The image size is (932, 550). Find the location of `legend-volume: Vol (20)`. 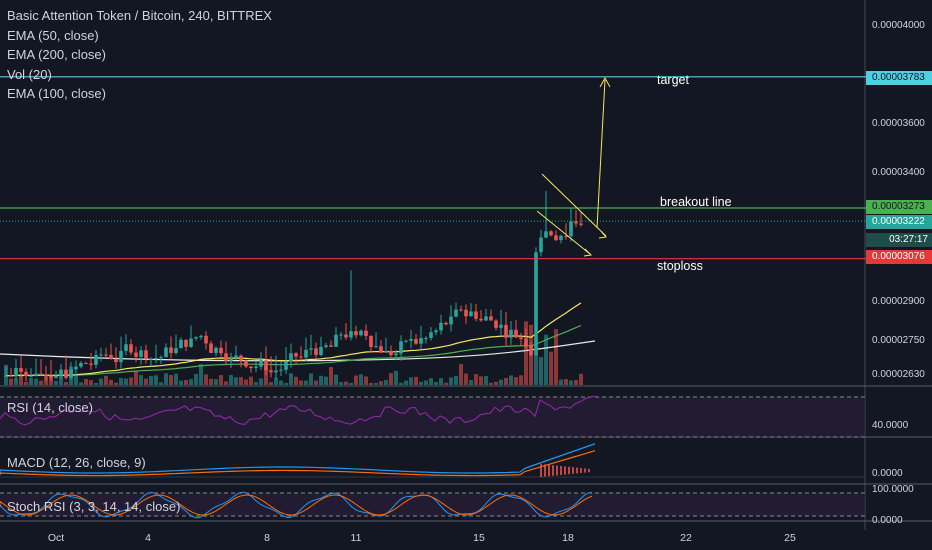

legend-volume: Vol (20) is located at coordinates (29, 74).